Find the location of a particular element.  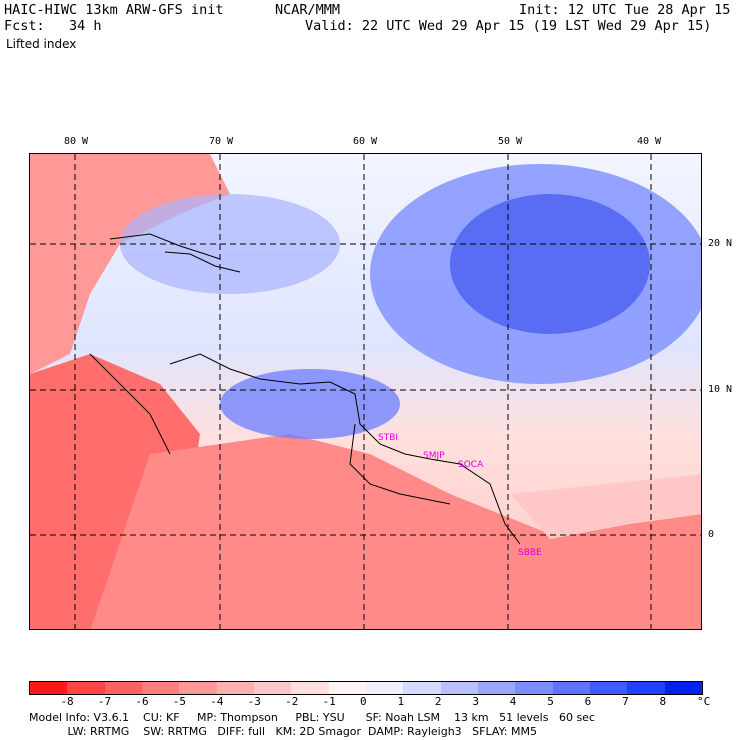

station-label: SOCA is located at coordinates (471, 465).